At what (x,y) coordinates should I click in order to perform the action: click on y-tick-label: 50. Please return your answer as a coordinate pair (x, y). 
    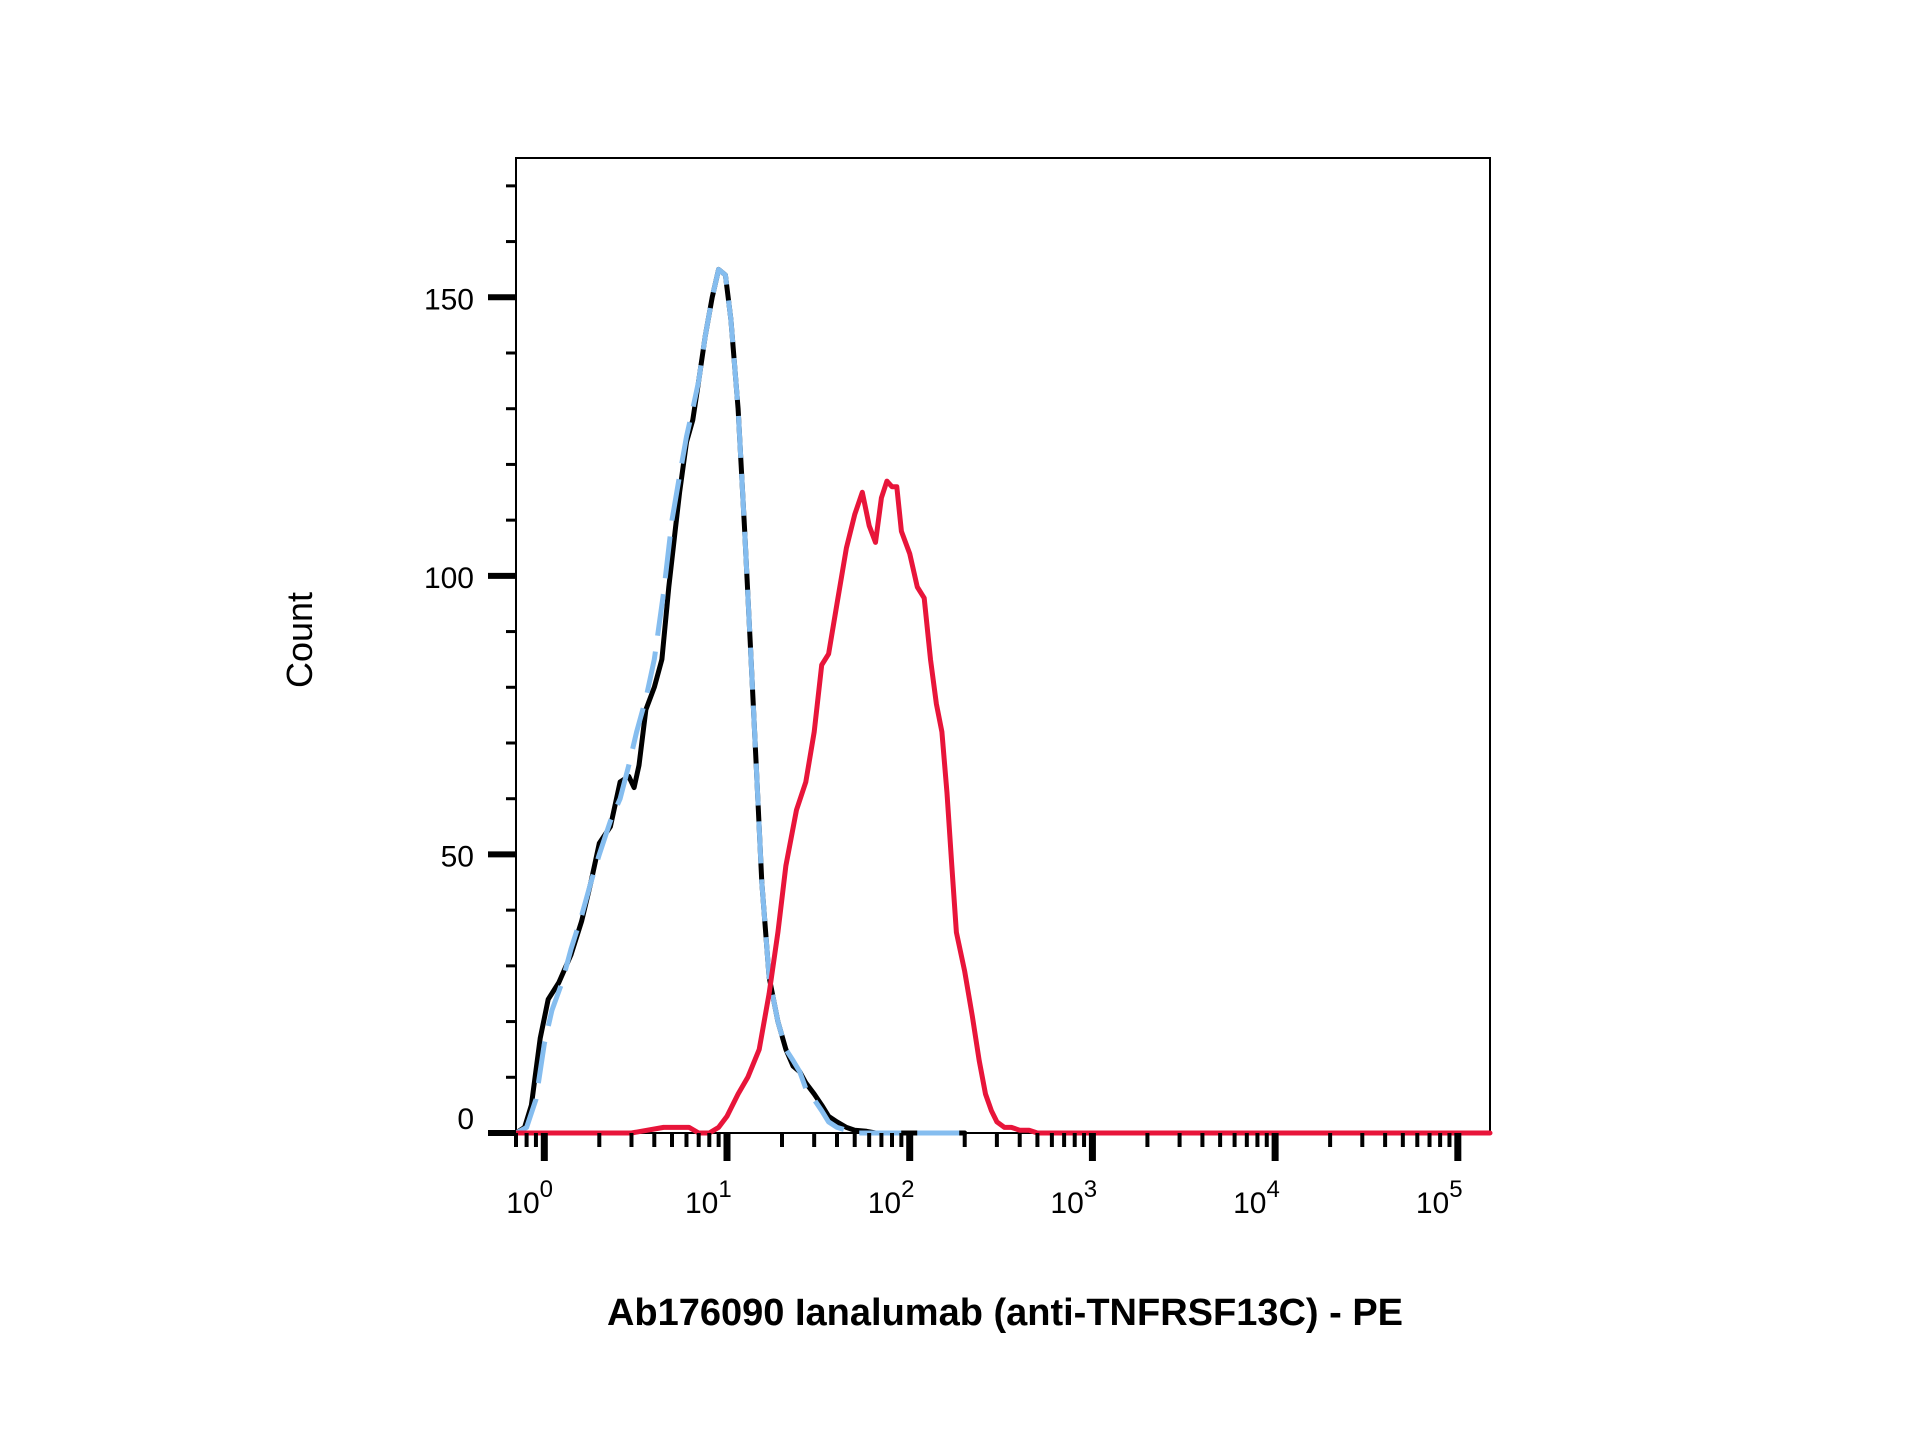
    Looking at the image, I should click on (457, 856).